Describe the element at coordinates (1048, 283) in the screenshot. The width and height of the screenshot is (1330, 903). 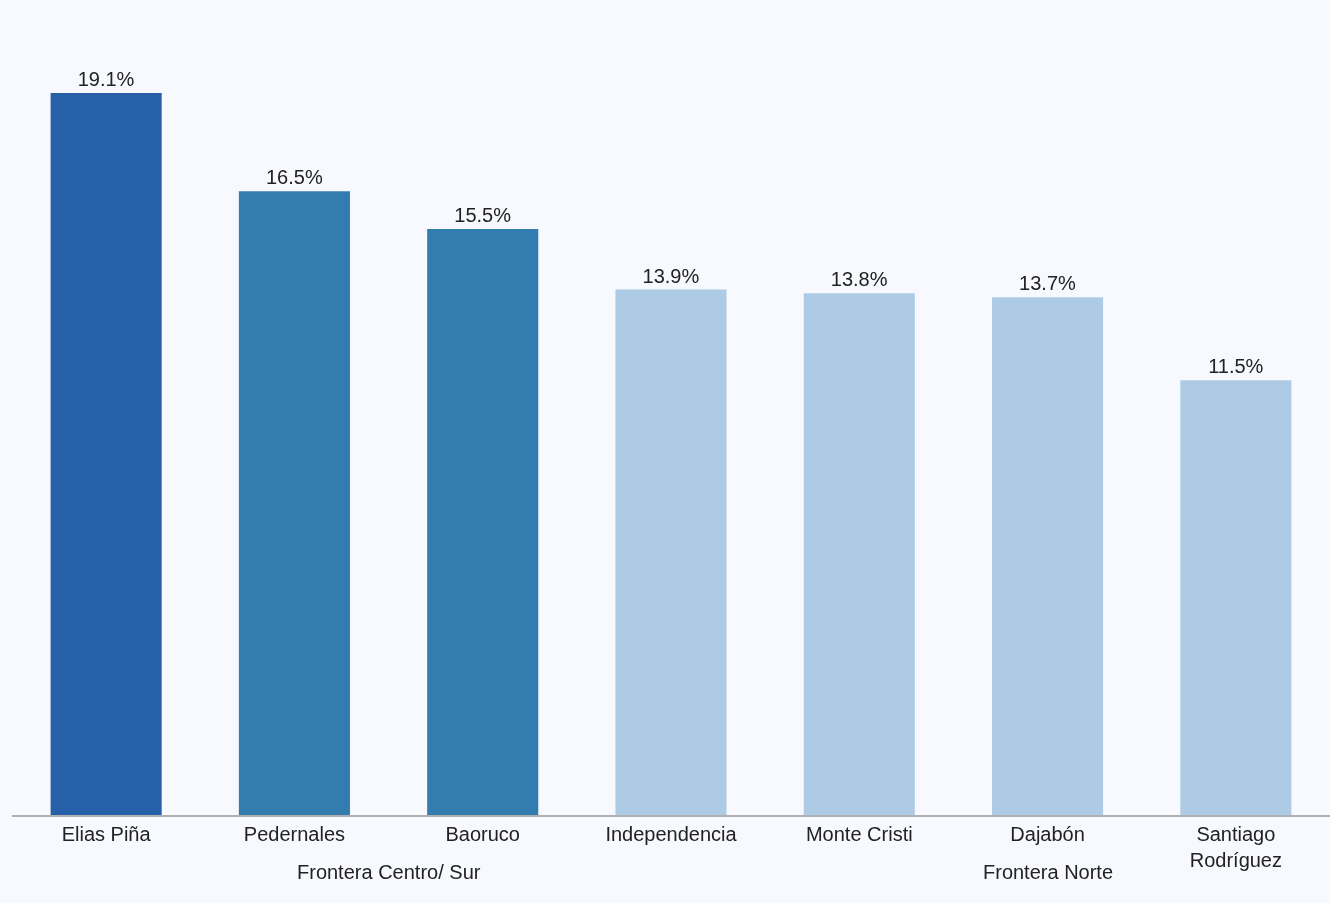
I see `data-label: 13.7%` at that location.